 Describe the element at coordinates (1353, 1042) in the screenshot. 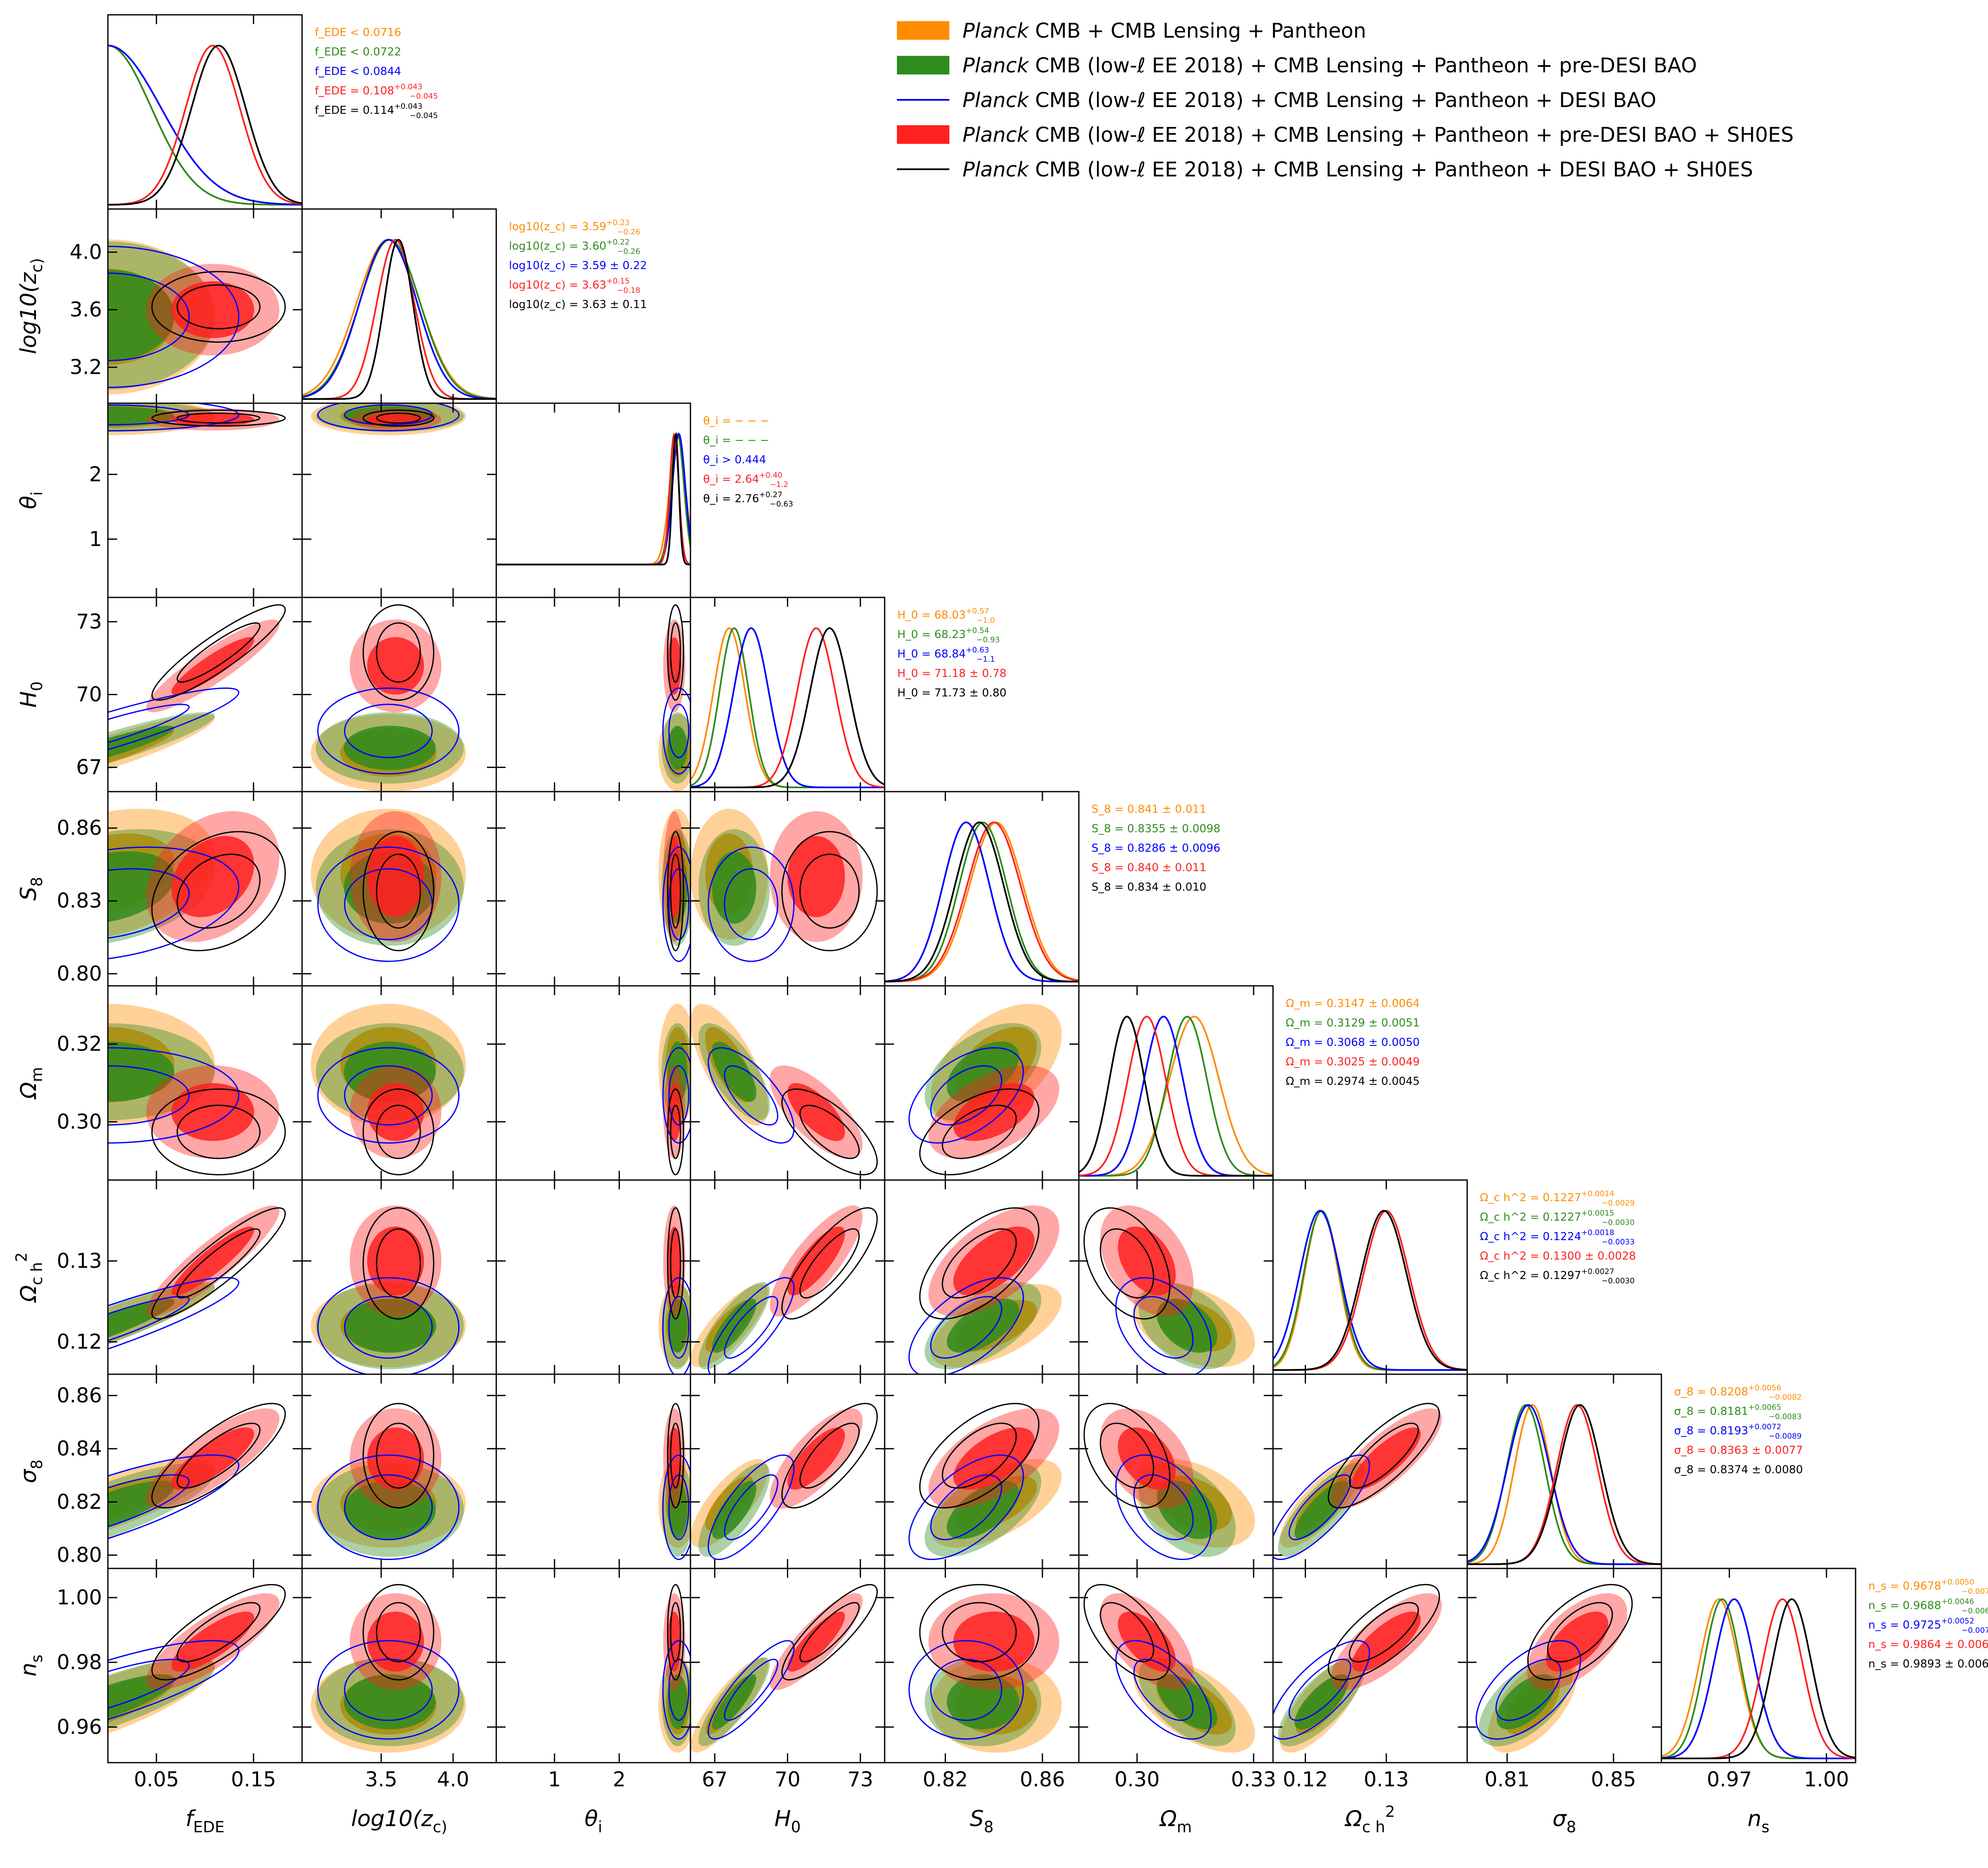

I see `marginal-summary-Omega_m-3: Ω_m = 0.3068 ± 0.0050` at that location.